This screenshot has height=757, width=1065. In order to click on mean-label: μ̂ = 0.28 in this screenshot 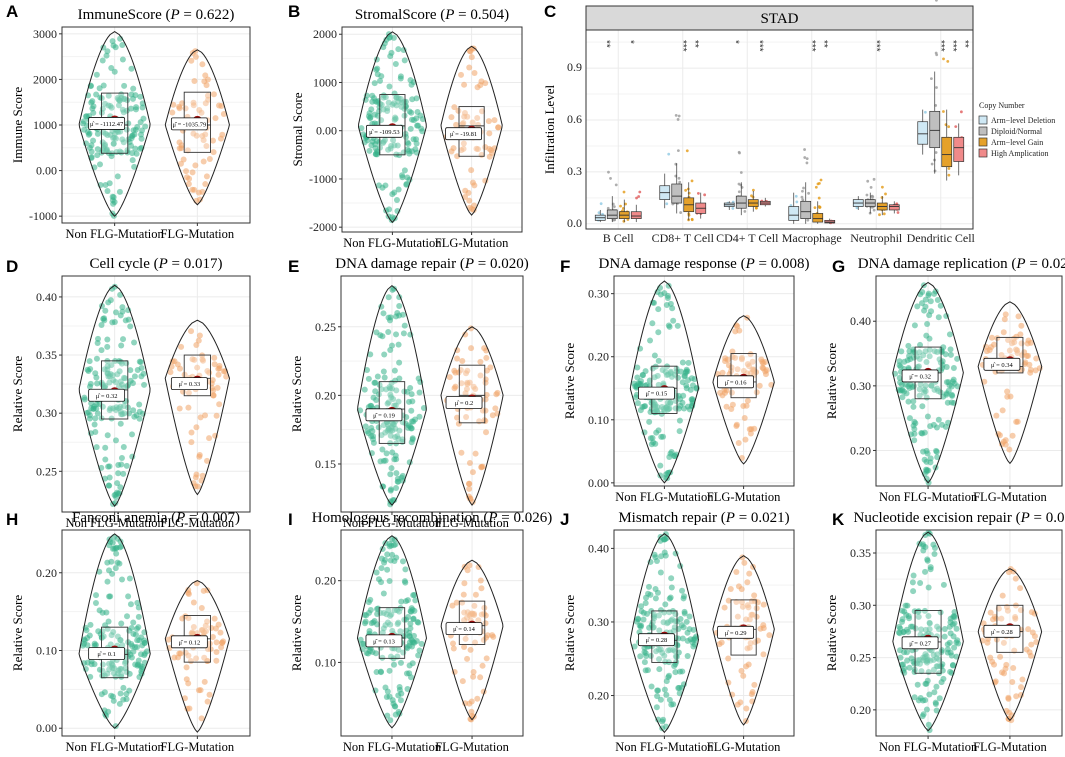, I will do `click(1002, 632)`.